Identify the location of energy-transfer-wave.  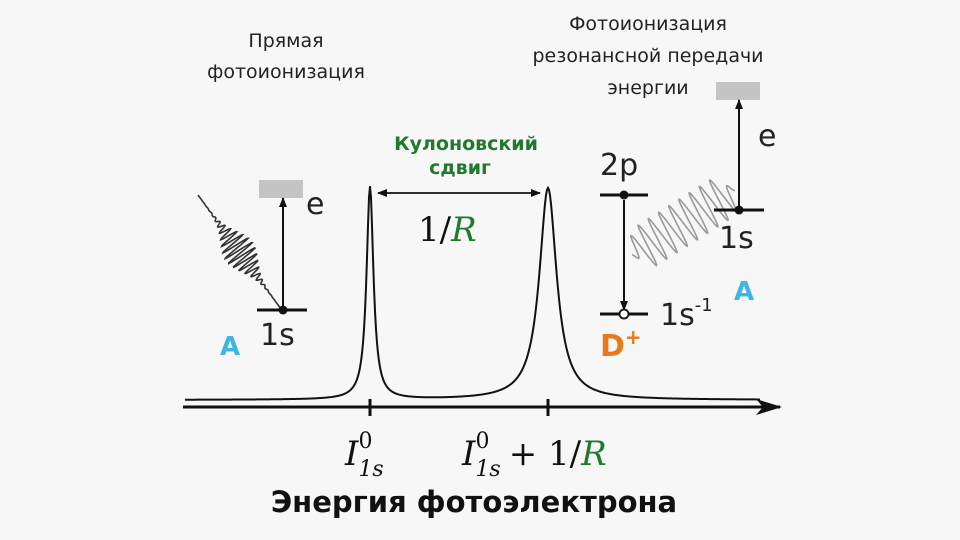
(683, 223).